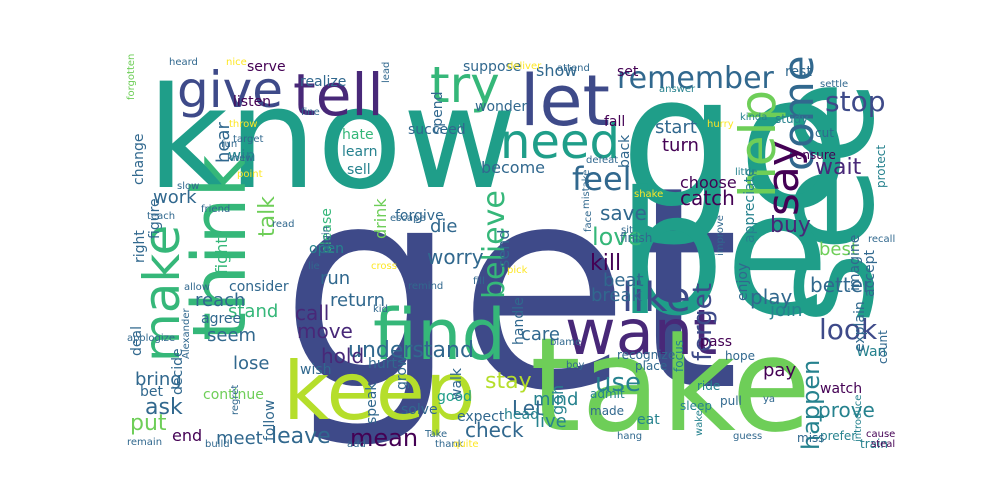  What do you see at coordinates (780, 370) in the screenshot?
I see `word-pay: pay` at bounding box center [780, 370].